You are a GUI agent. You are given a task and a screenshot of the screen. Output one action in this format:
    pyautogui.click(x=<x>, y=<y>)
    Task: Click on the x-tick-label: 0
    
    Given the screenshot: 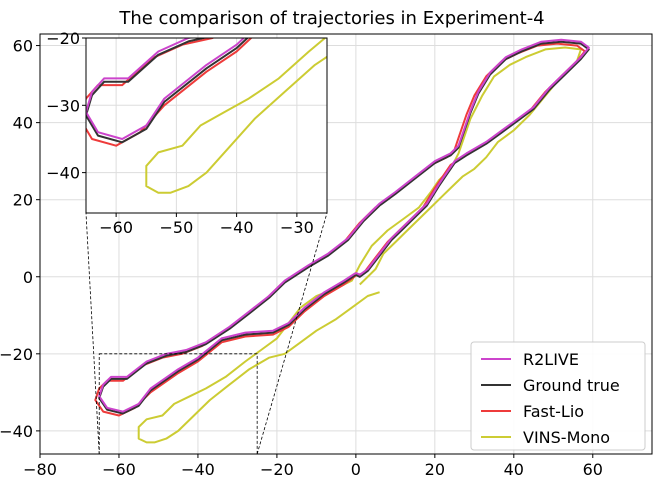 What is the action you would take?
    pyautogui.click(x=356, y=469)
    